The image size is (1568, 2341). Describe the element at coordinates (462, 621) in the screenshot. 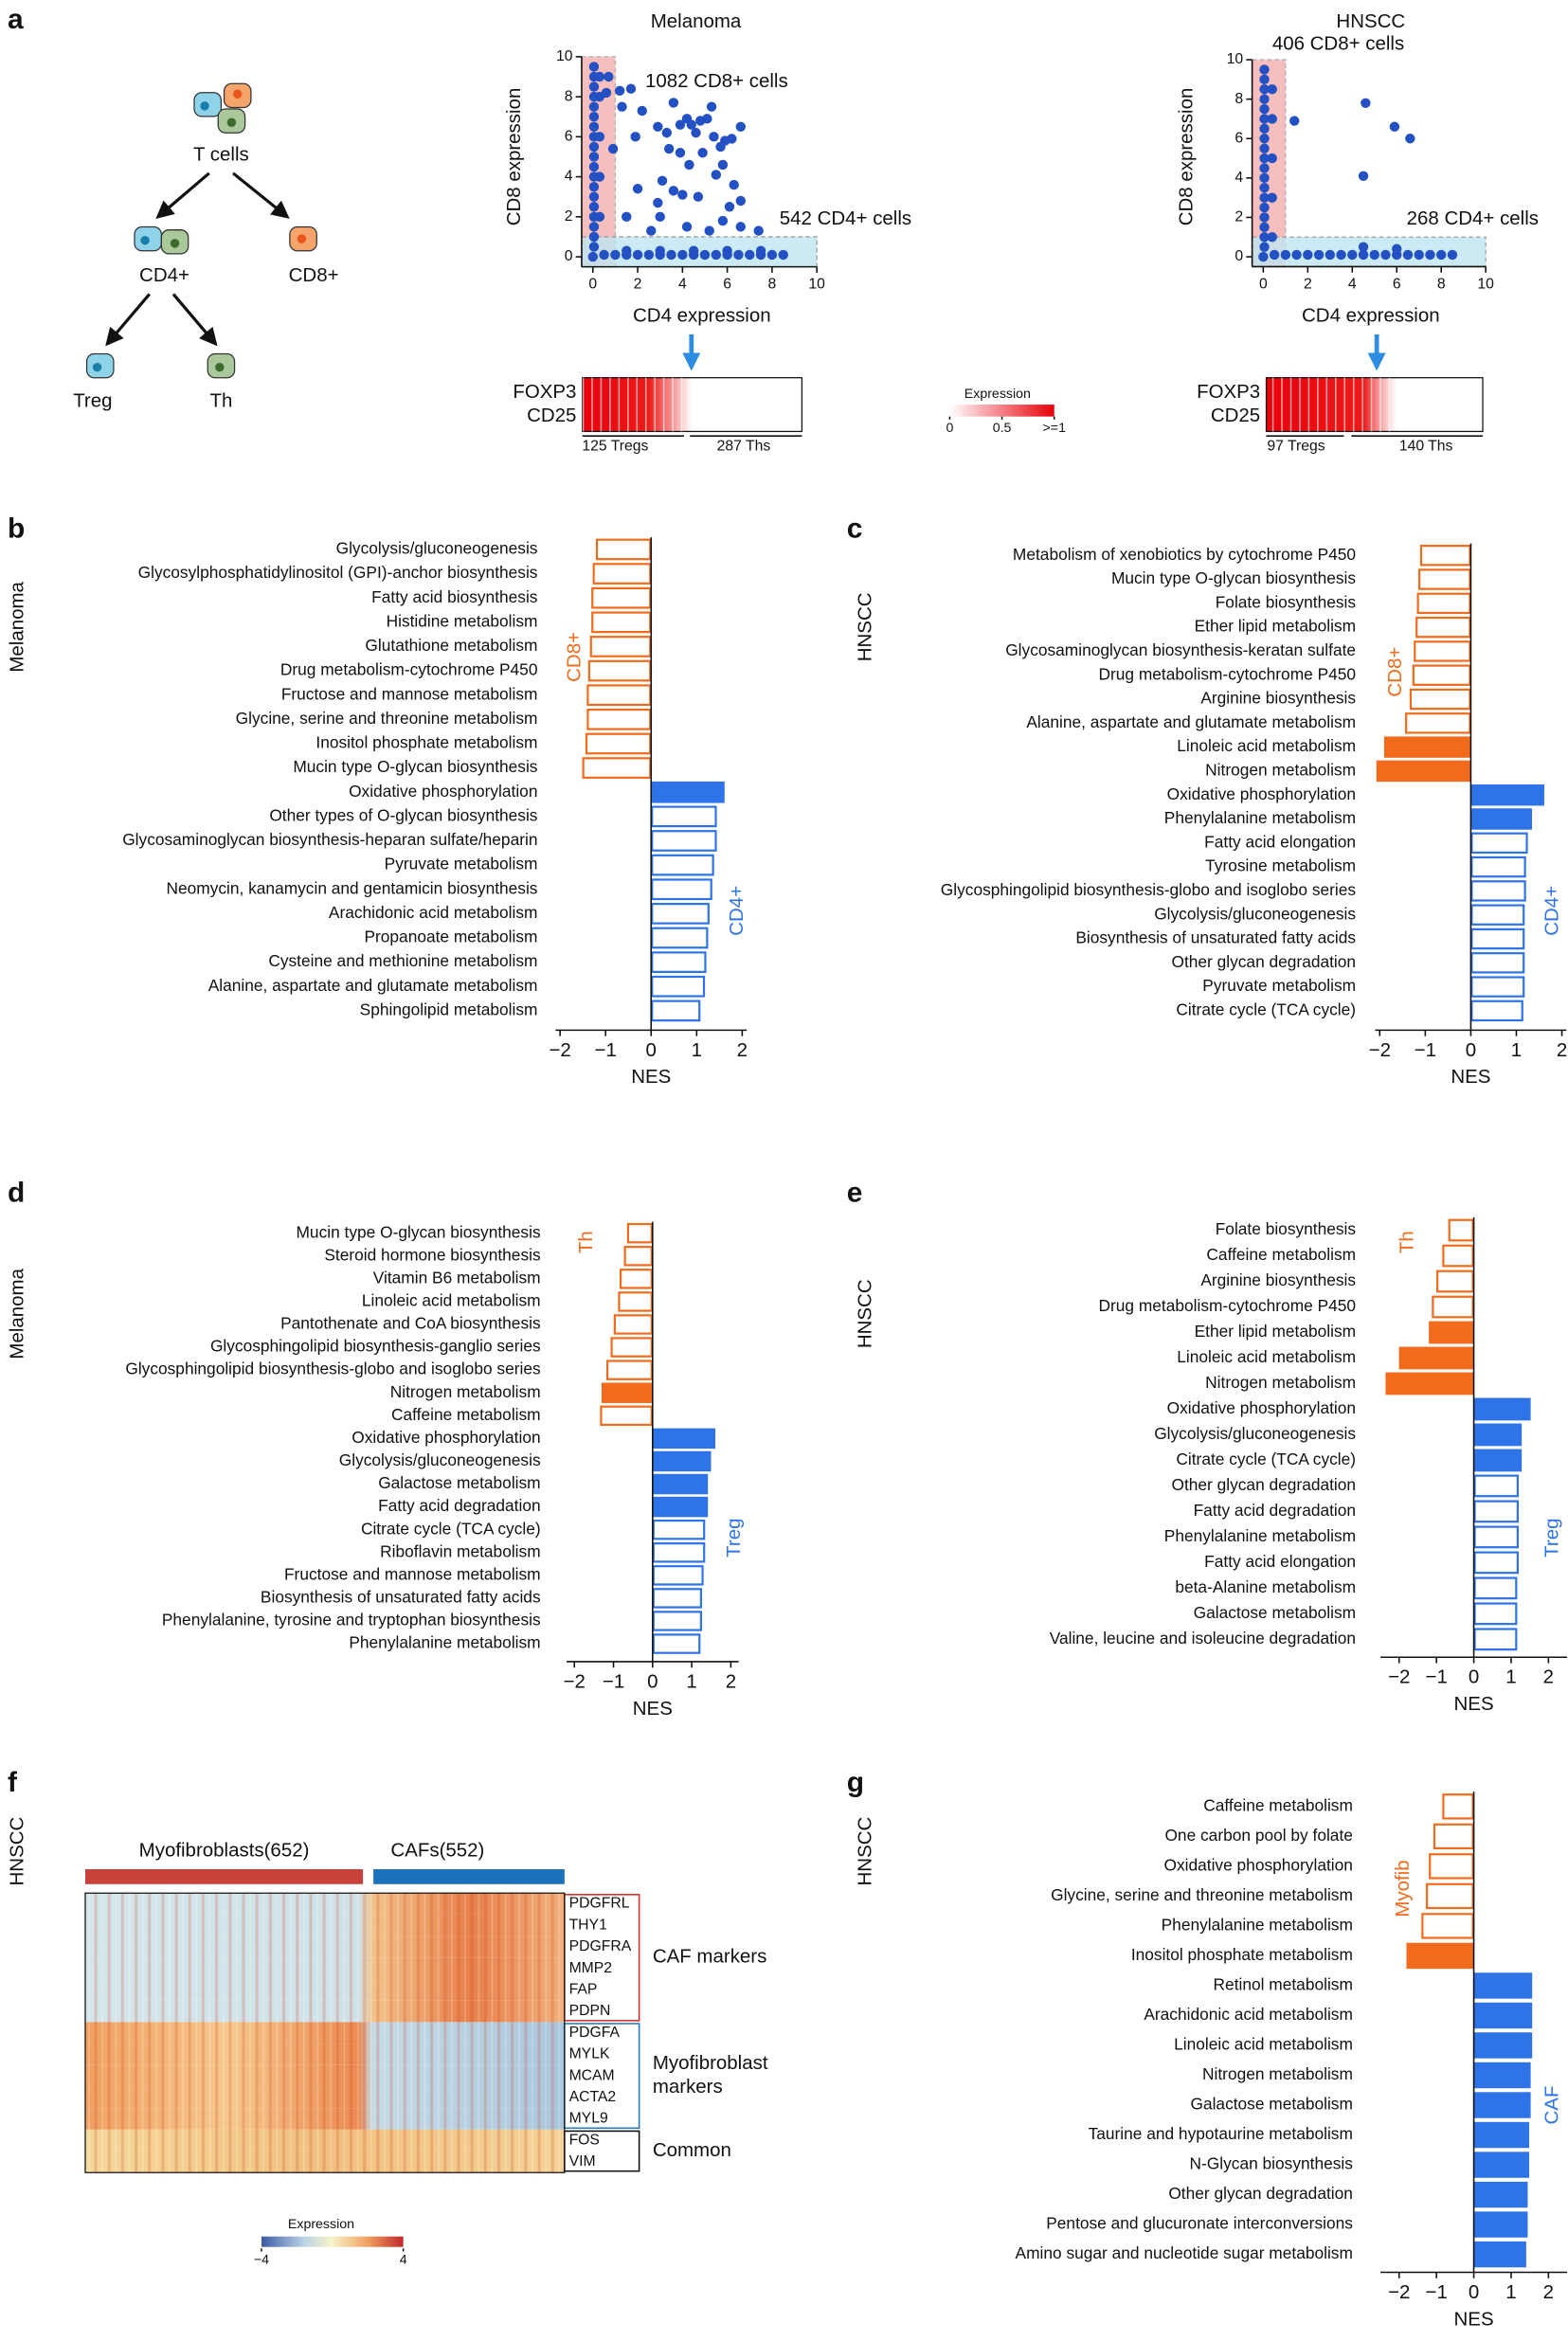

I see `category-label: Histidine metabolism` at that location.